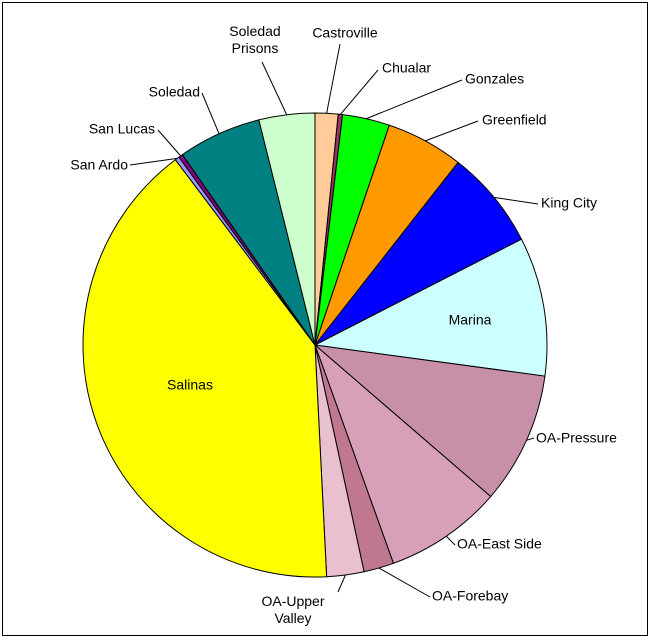 This screenshot has width=650, height=638. What do you see at coordinates (345, 32) in the screenshot?
I see `slice-label: Castroville` at bounding box center [345, 32].